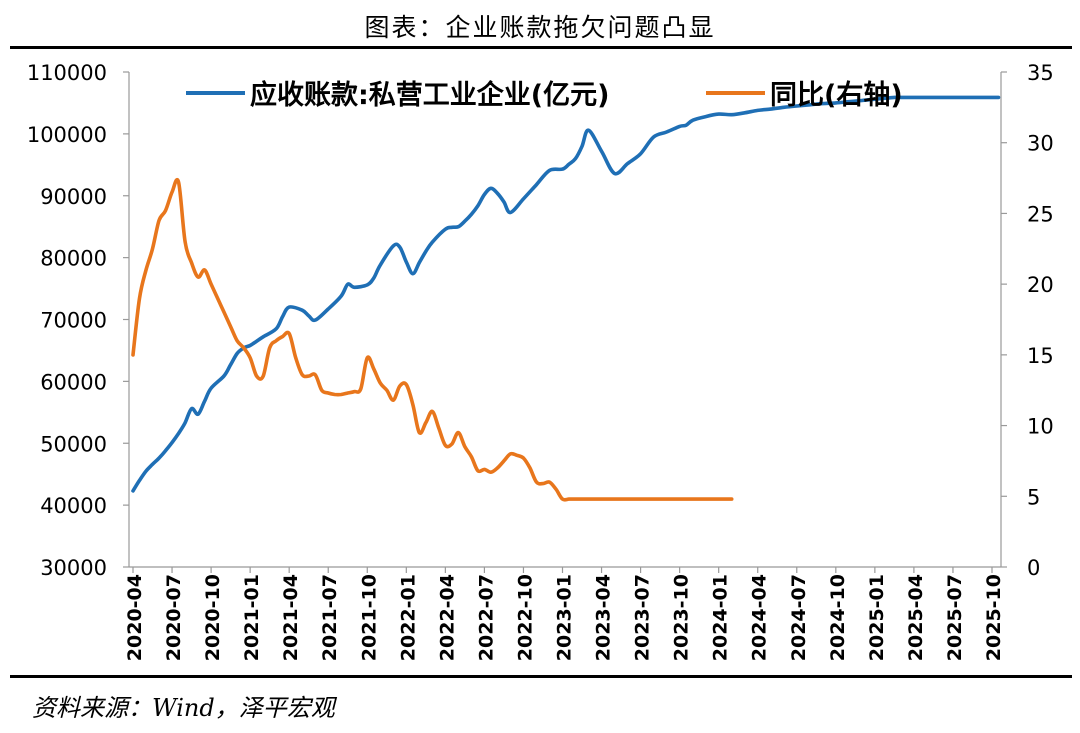  What do you see at coordinates (183, 708) in the screenshot?
I see `source-note: 资料来源：Wind，泽平宏观` at bounding box center [183, 708].